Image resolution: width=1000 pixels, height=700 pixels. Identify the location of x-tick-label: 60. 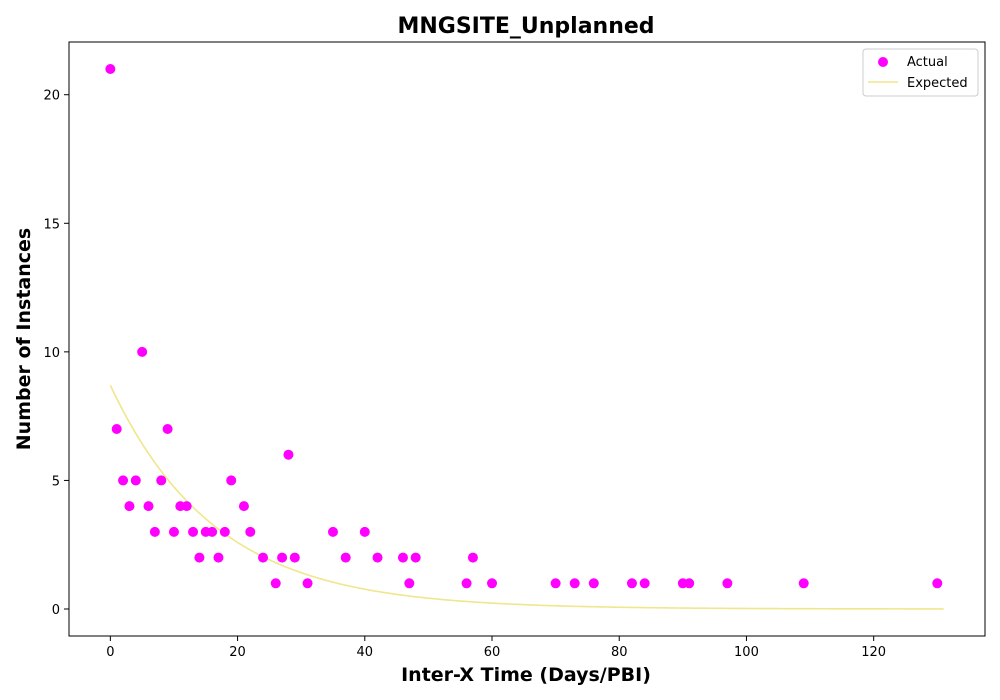
(492, 652).